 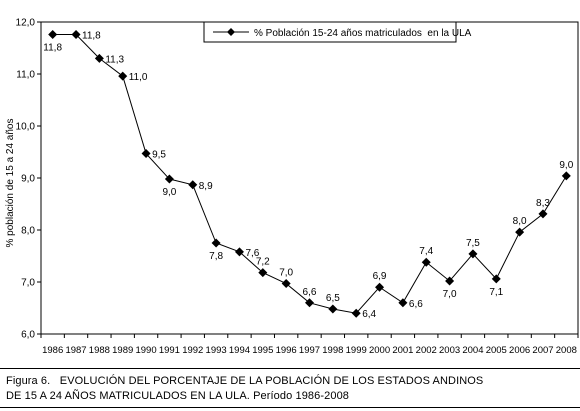 What do you see at coordinates (472, 350) in the screenshot?
I see `x-tick-label: 2004` at bounding box center [472, 350].